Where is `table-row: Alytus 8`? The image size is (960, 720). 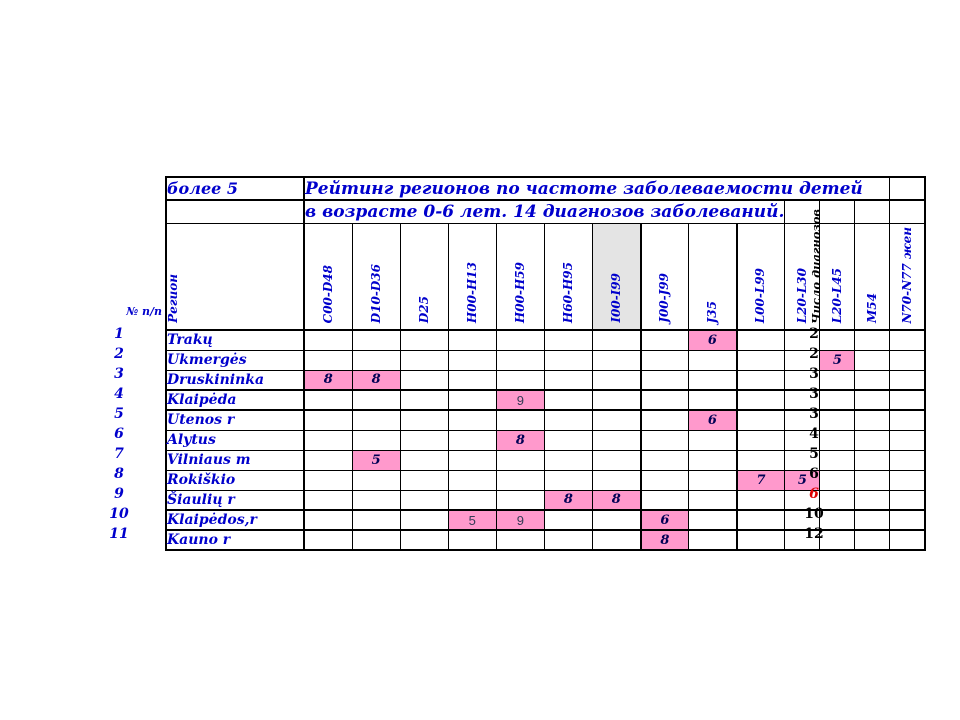
table-row: Alytus 8 is located at coordinates (545, 440).